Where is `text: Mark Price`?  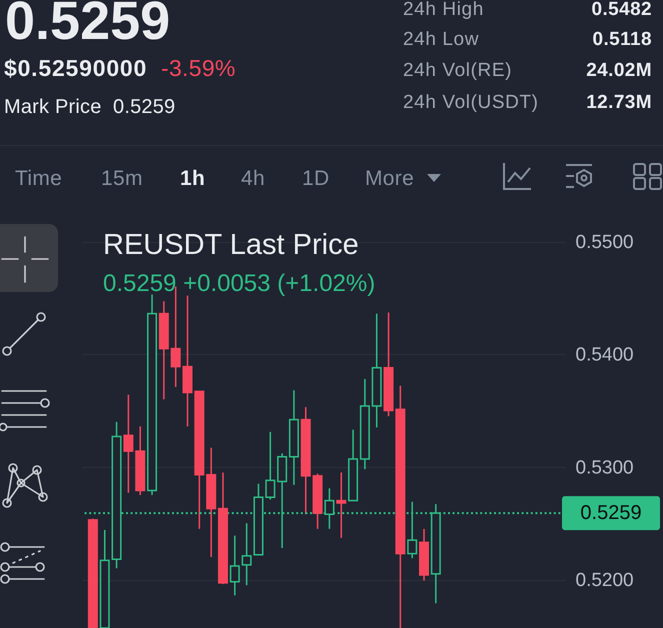
text: Mark Price is located at coordinates (53, 107).